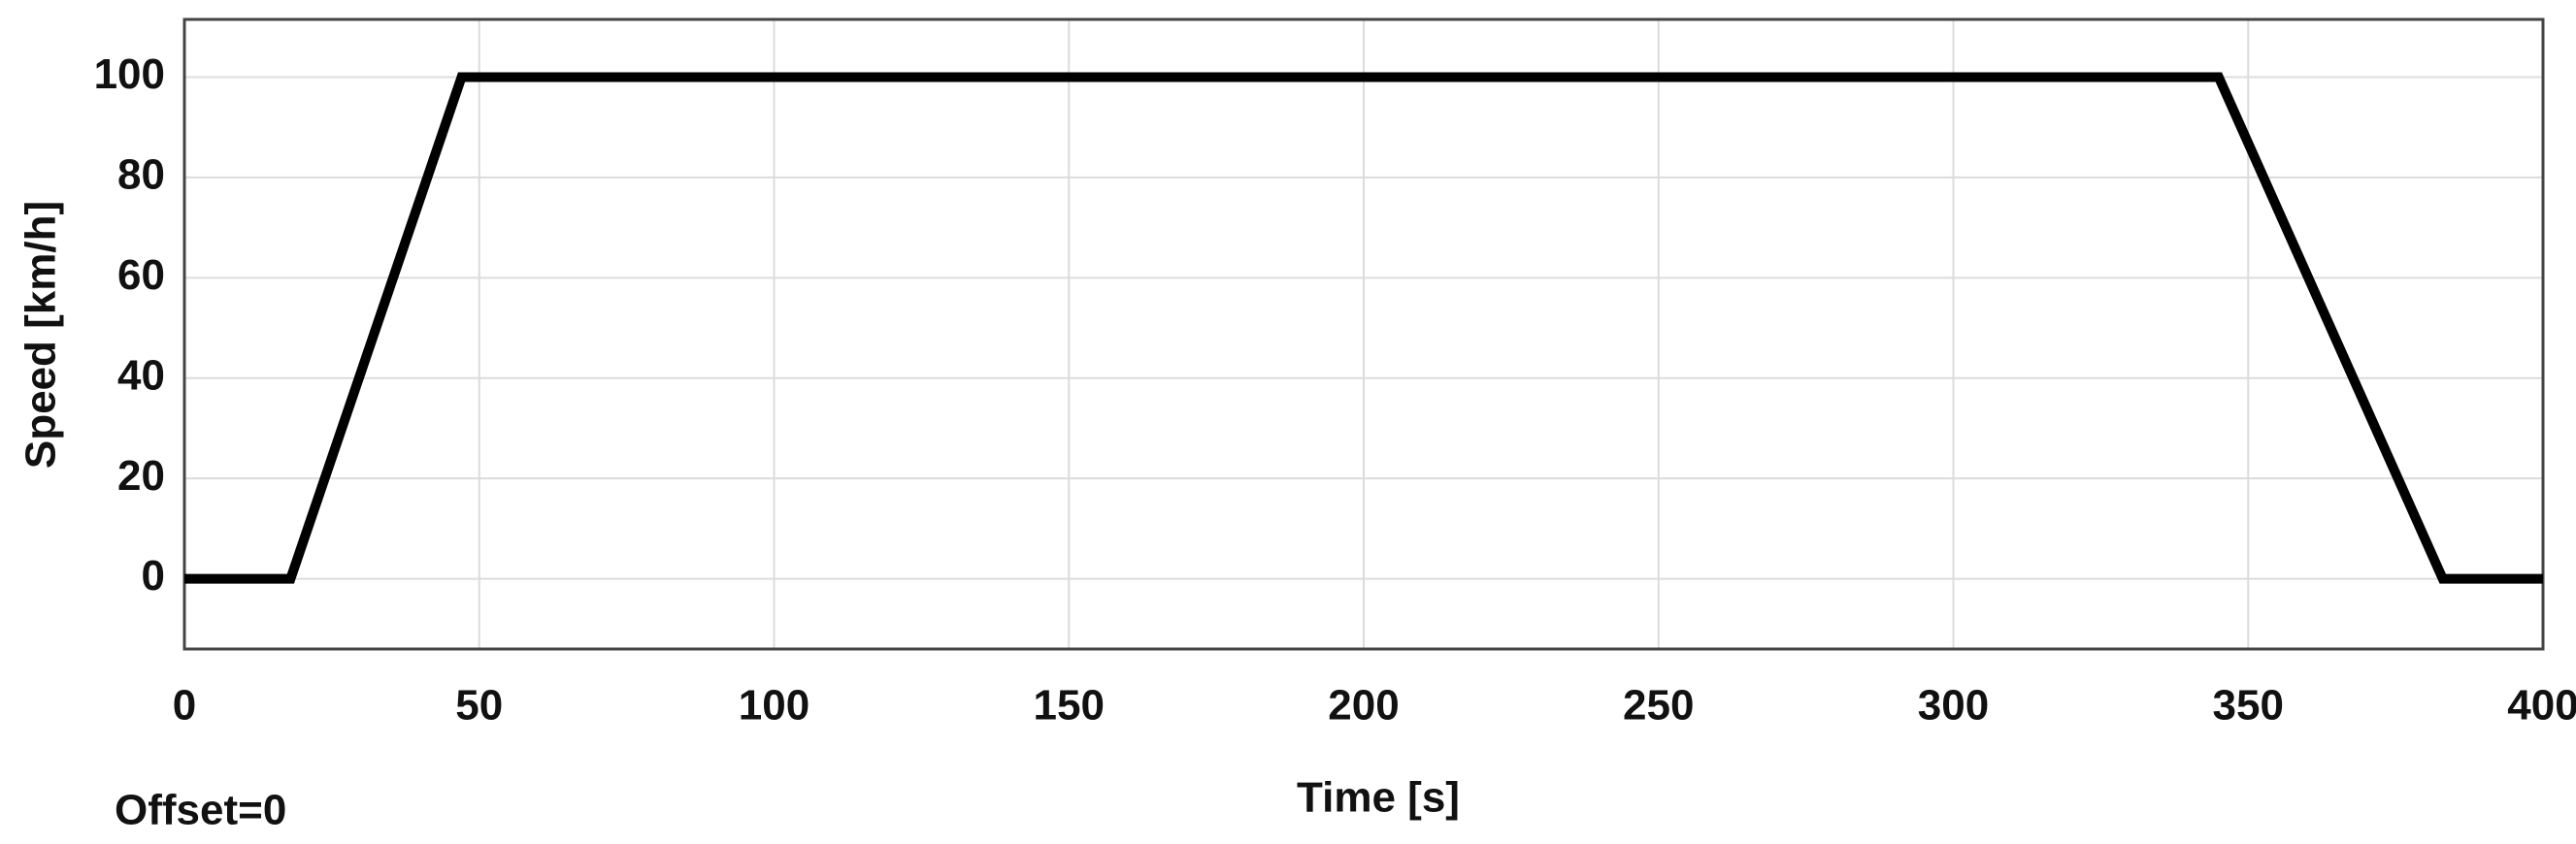  Describe the element at coordinates (141, 476) in the screenshot. I see `y-tick-label: 20` at that location.